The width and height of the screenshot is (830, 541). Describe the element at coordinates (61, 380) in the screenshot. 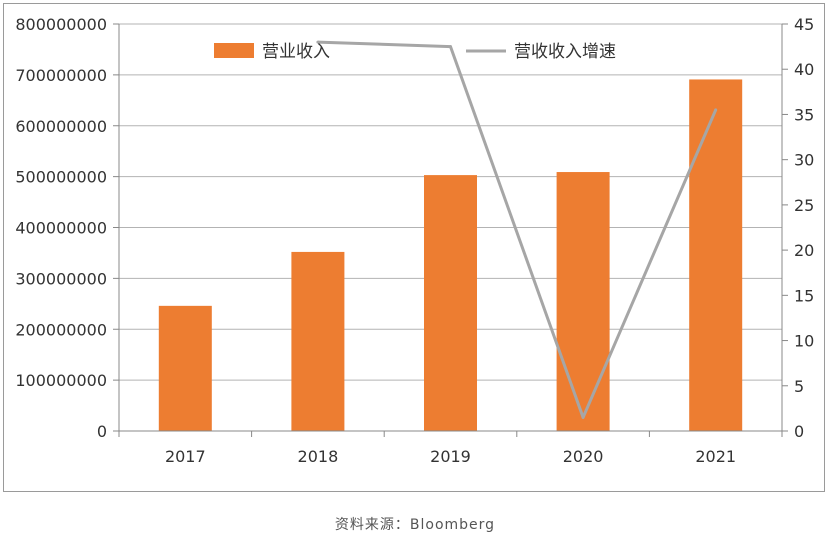

I see `y-left-tick-label: 100000000` at that location.